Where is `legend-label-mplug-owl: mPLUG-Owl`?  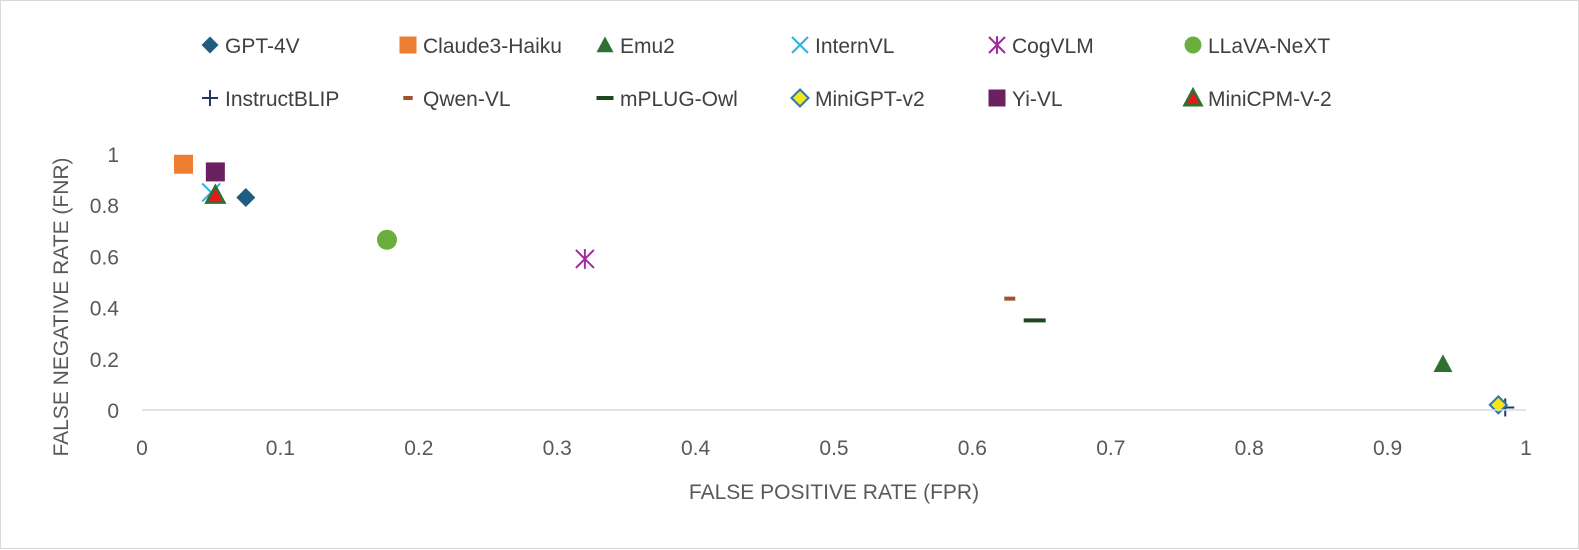 legend-label-mplug-owl: mPLUG-Owl is located at coordinates (679, 99).